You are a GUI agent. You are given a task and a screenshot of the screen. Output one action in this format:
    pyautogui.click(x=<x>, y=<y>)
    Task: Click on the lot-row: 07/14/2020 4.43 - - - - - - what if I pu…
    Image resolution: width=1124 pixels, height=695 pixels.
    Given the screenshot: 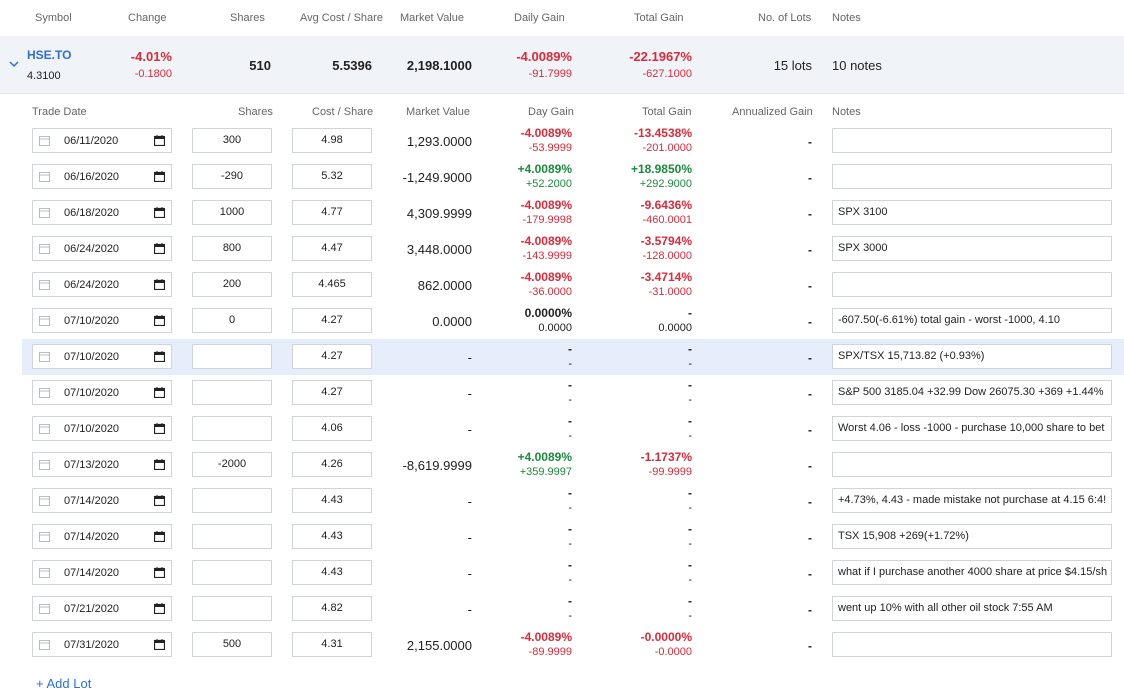 What is the action you would take?
    pyautogui.click(x=573, y=573)
    